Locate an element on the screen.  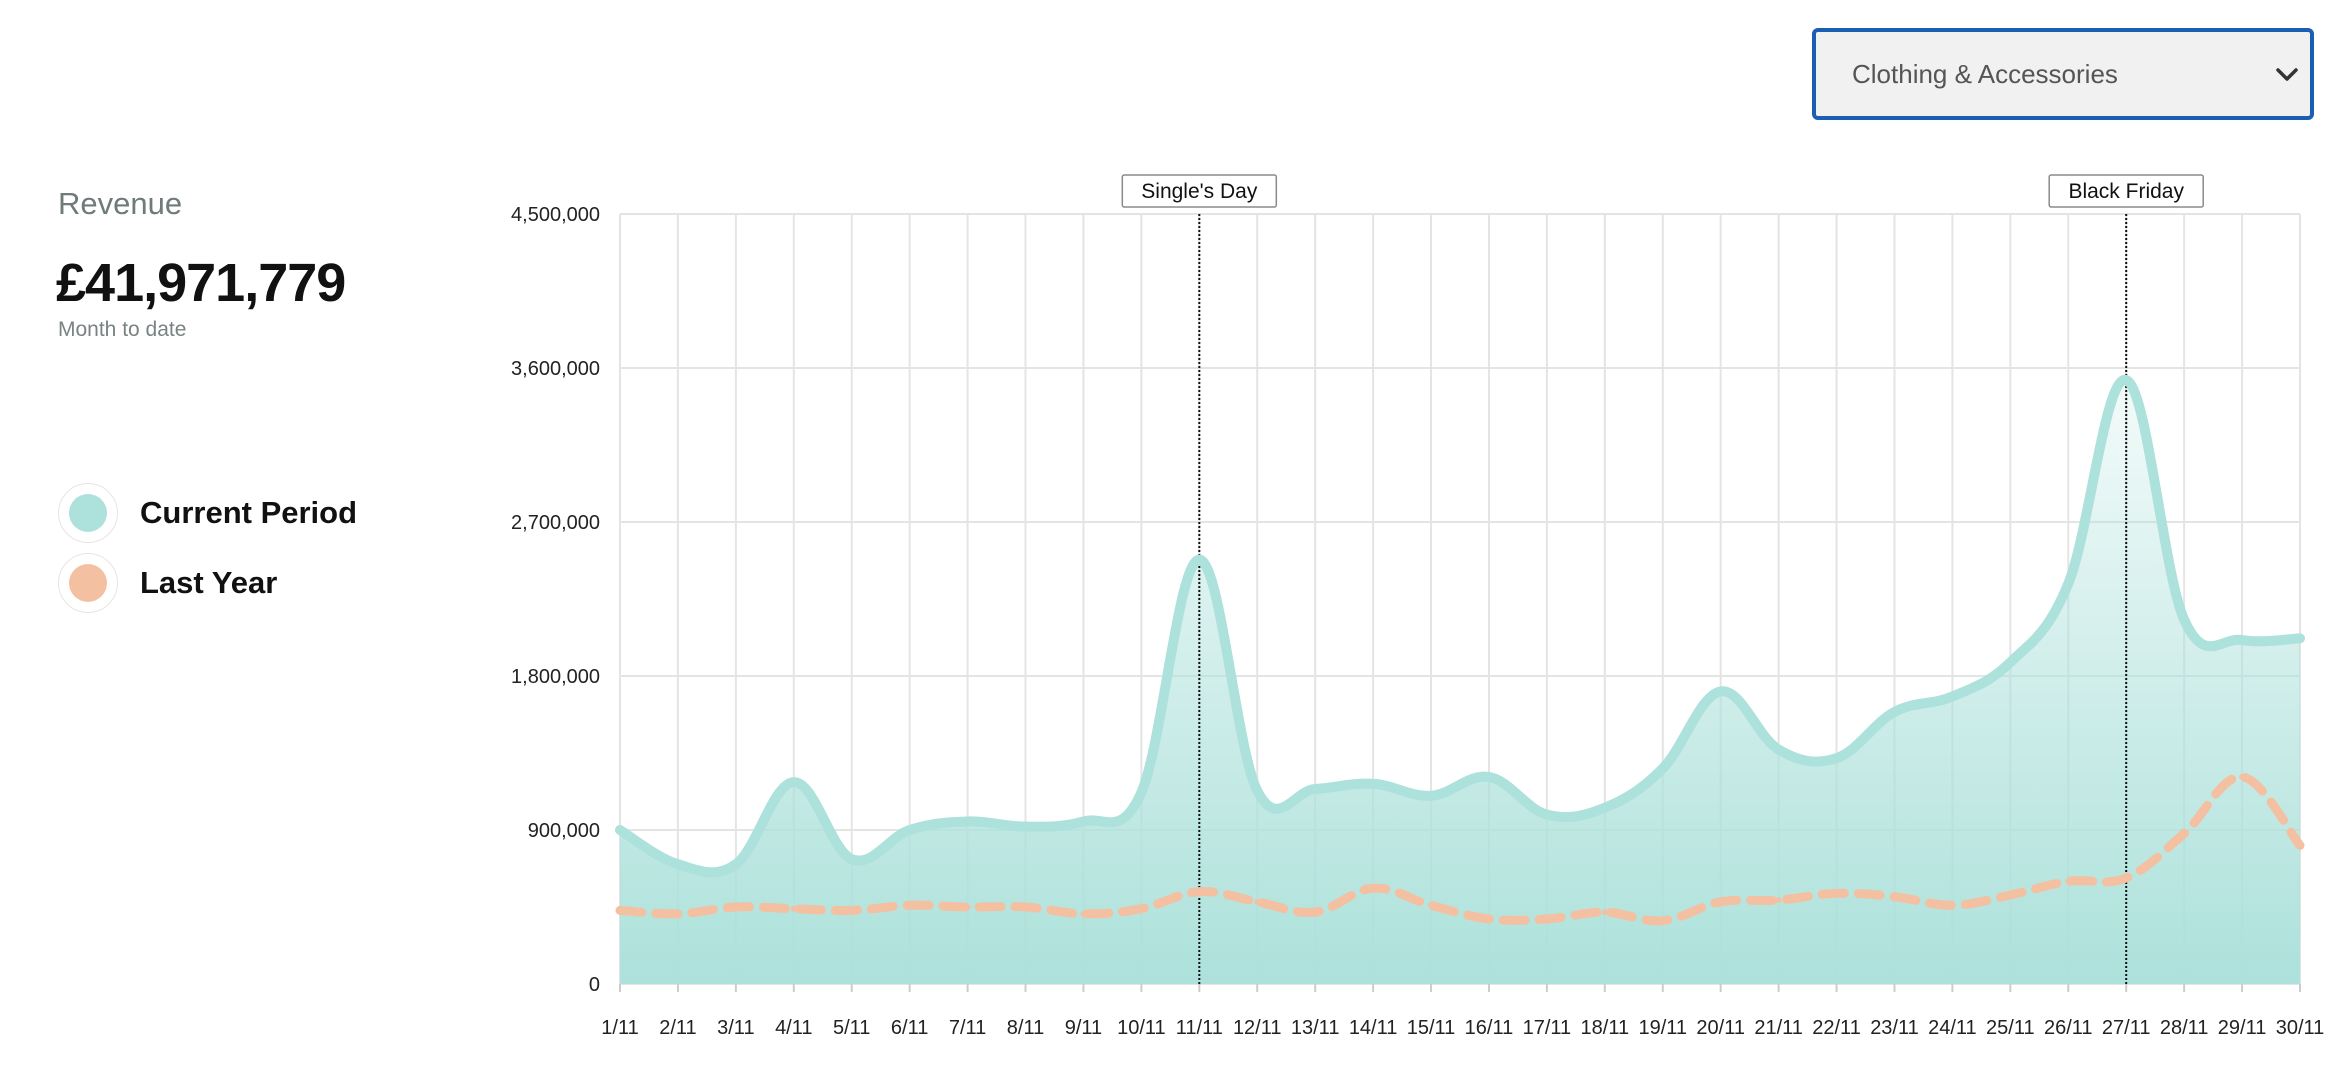
chevron-down-icon is located at coordinates (2287, 74).